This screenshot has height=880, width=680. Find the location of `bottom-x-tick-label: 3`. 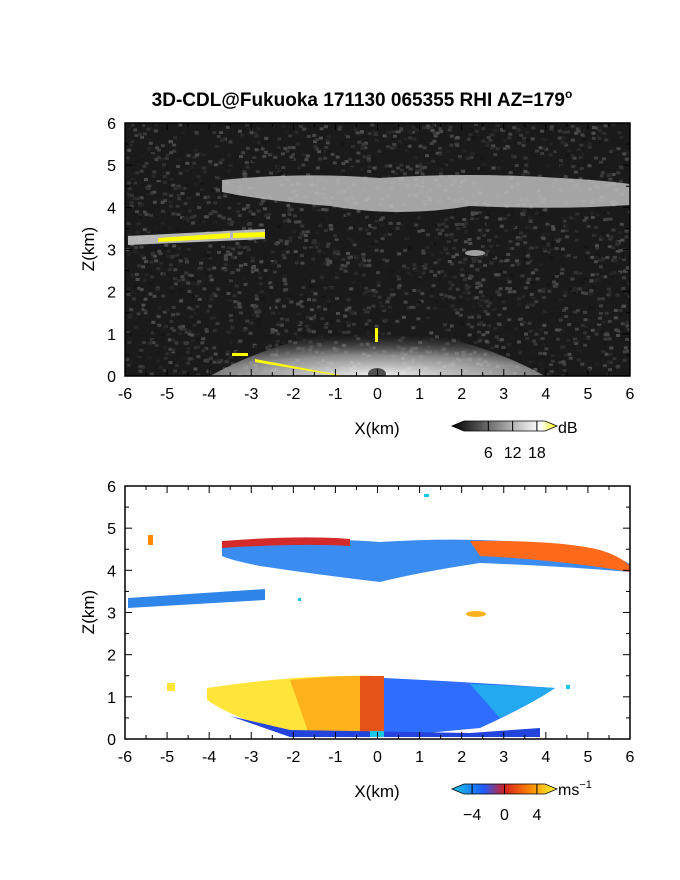

bottom-x-tick-label: 3 is located at coordinates (503, 757).